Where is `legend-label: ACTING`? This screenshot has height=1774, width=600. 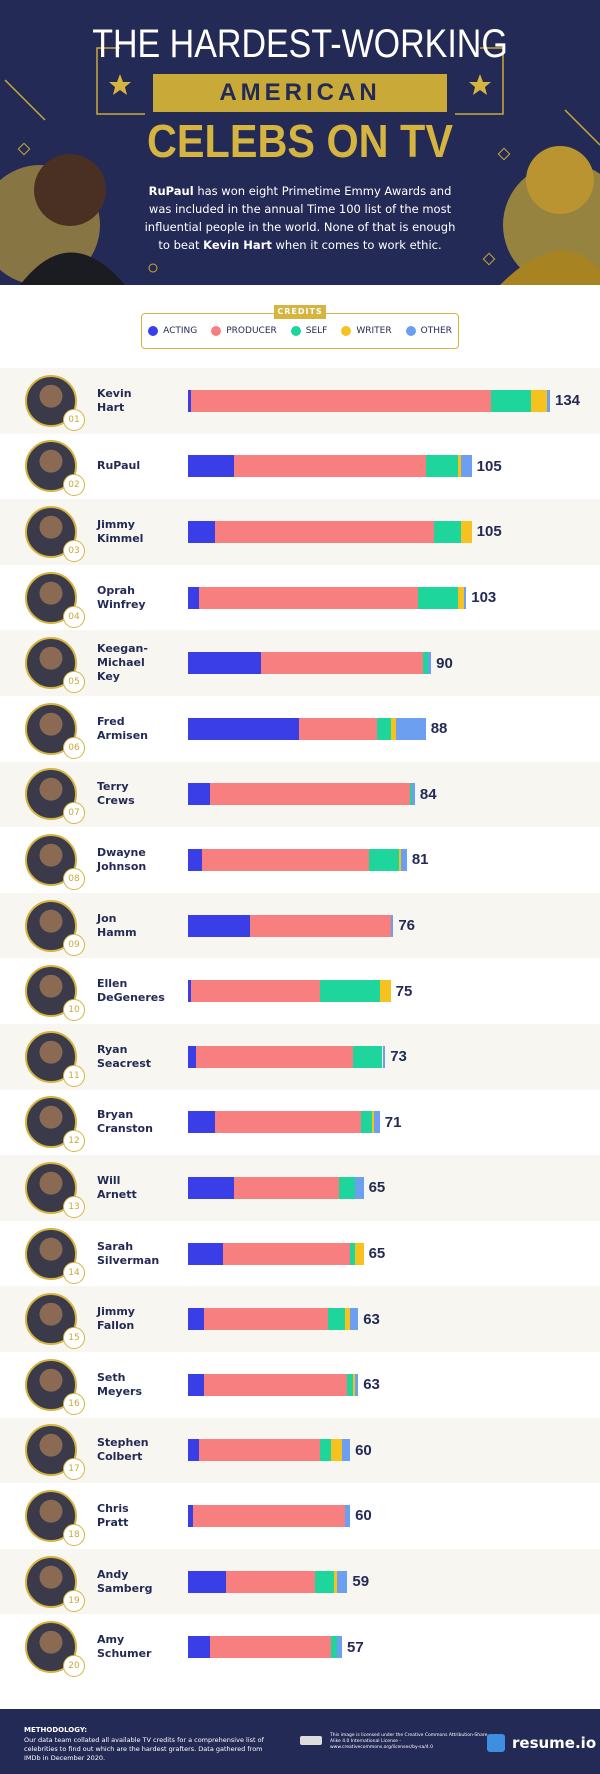 legend-label: ACTING is located at coordinates (180, 331).